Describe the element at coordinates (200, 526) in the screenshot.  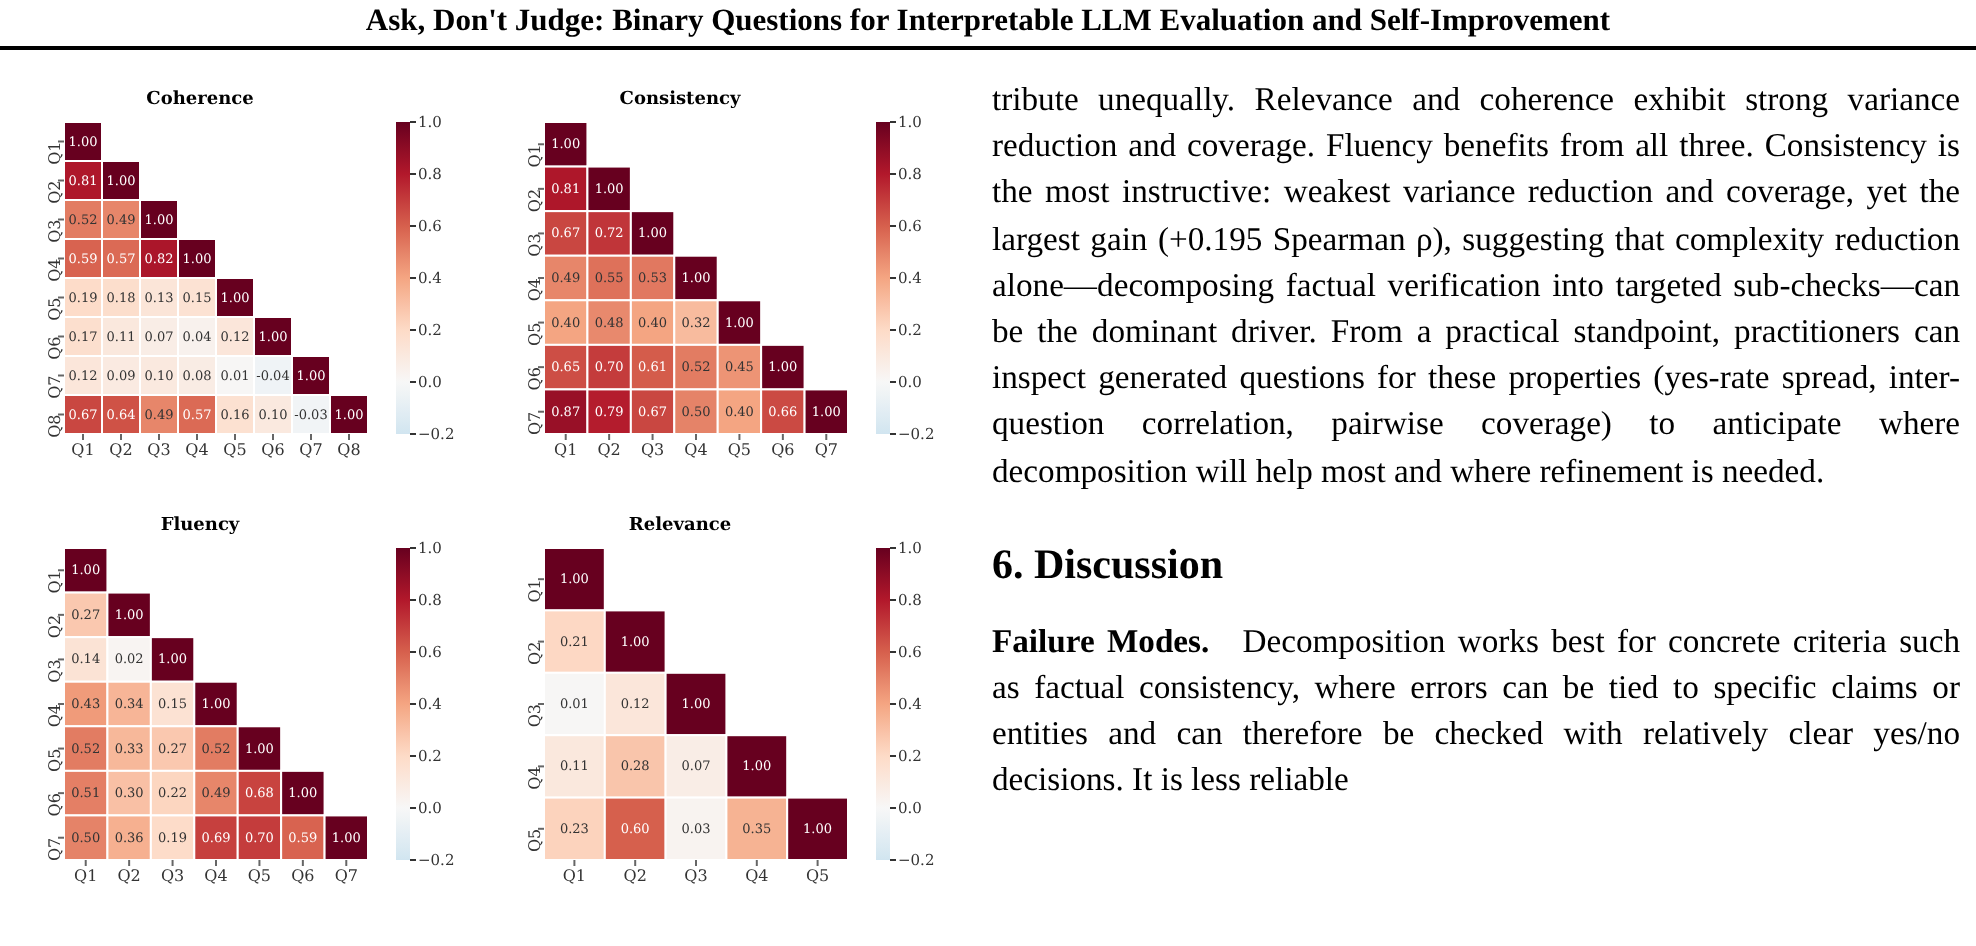
I see `chart-title: Fluency` at that location.